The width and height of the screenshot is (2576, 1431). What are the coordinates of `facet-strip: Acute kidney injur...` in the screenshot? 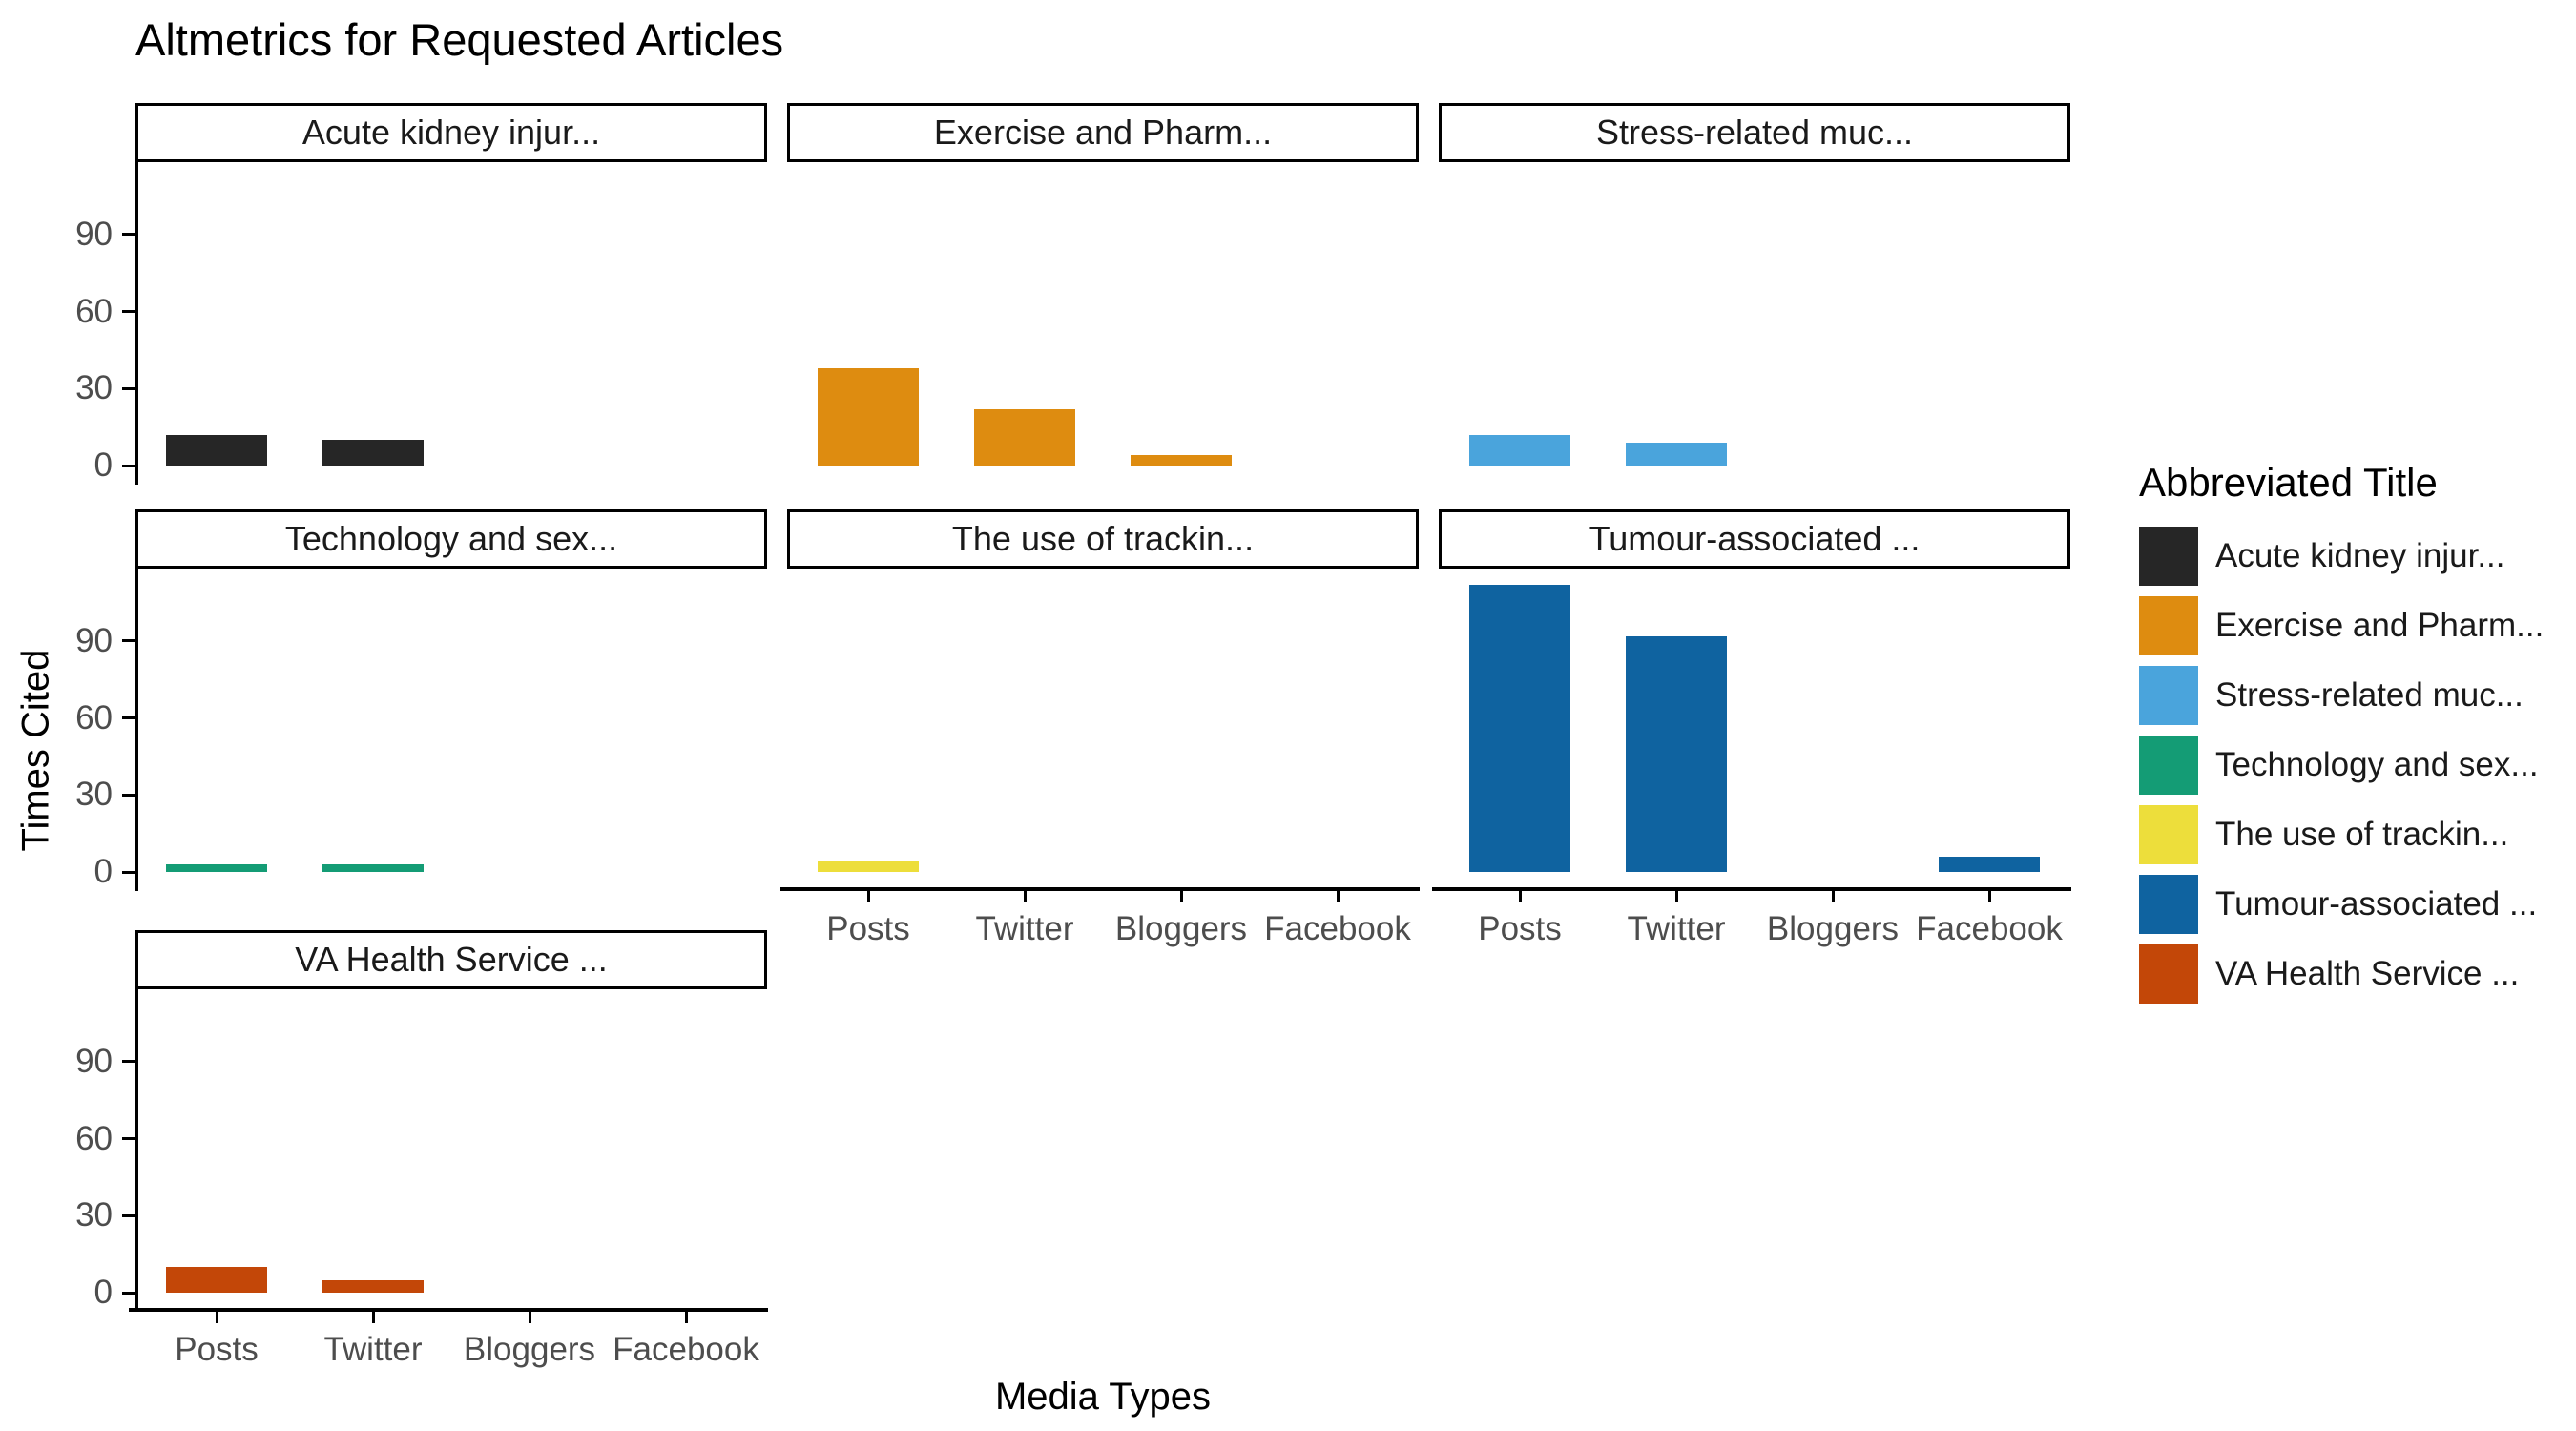 It's located at (451, 132).